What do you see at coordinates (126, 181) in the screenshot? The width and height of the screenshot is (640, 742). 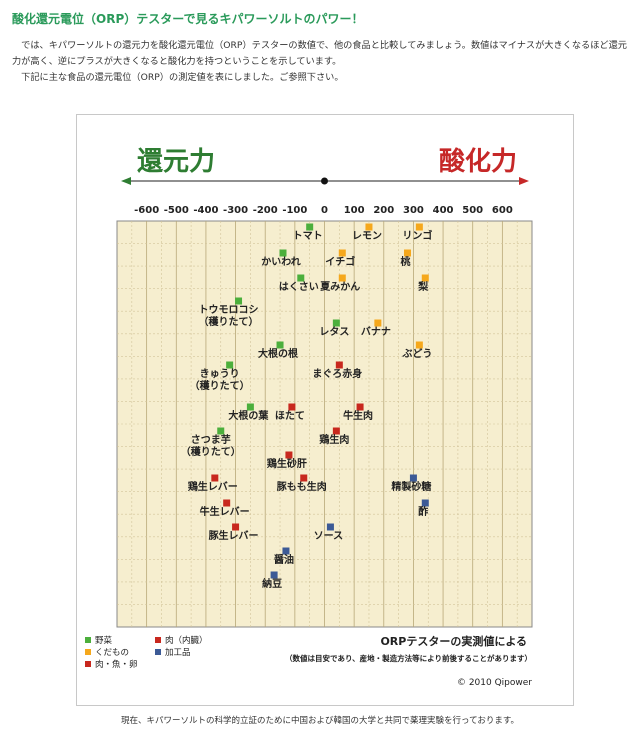 I see `left-arrow-head` at bounding box center [126, 181].